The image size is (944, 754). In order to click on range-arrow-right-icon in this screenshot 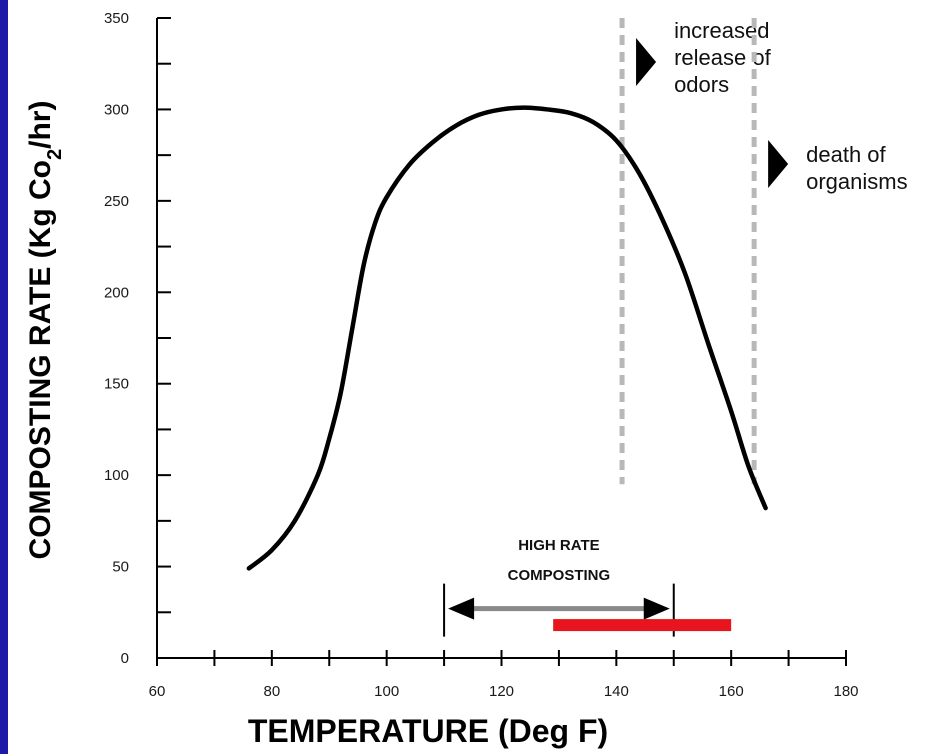, I will do `click(656, 608)`.